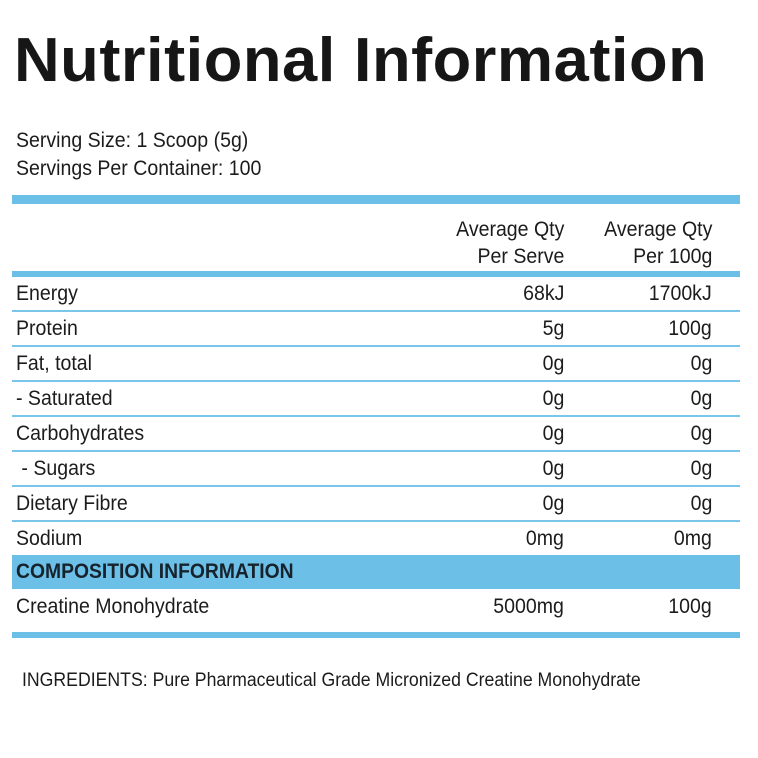  Describe the element at coordinates (139, 168) in the screenshot. I see `servings-per-container: Servings Per Container: 100` at that location.